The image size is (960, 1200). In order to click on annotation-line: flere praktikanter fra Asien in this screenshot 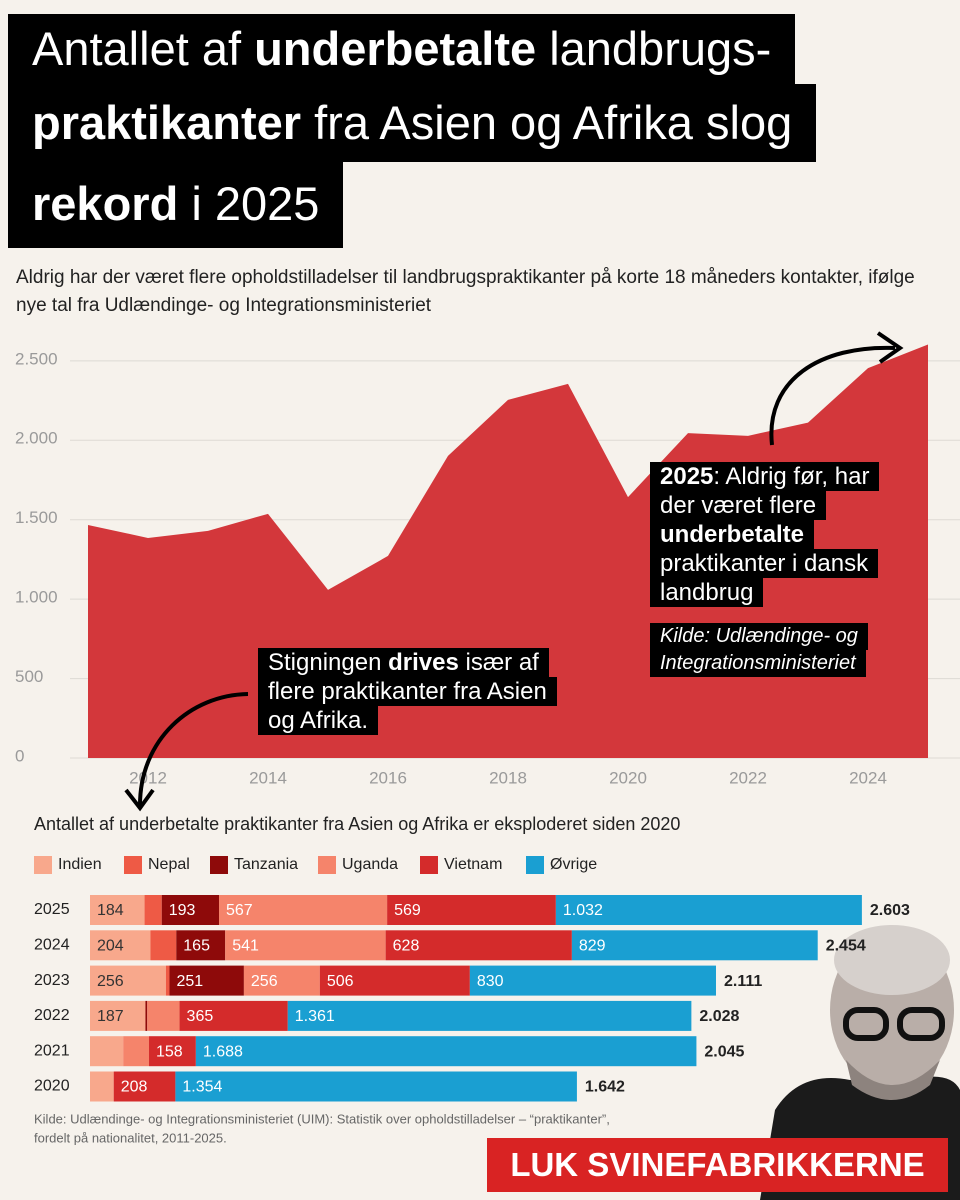, I will do `click(407, 691)`.